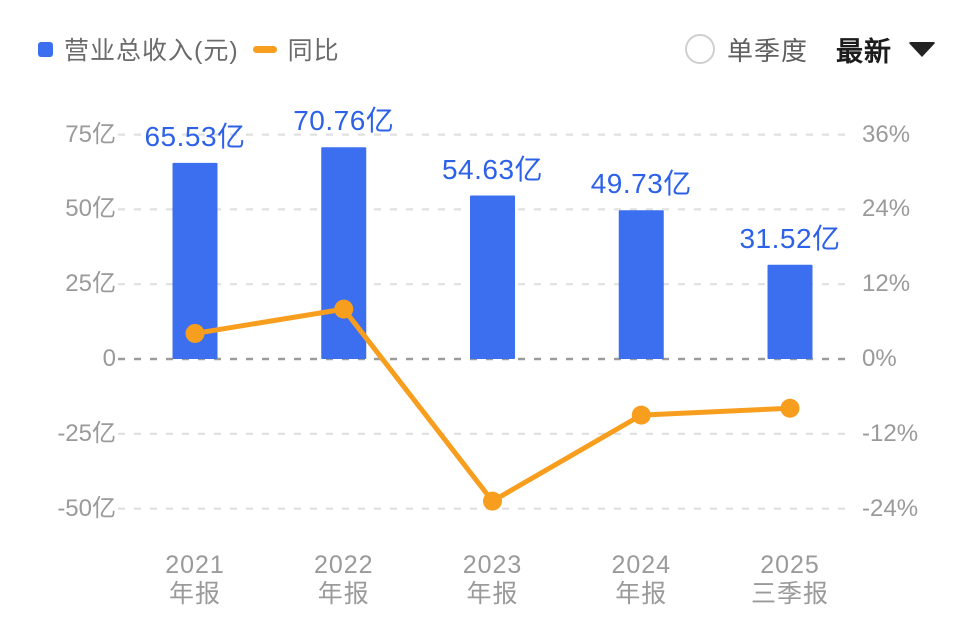 The height and width of the screenshot is (634, 978). Describe the element at coordinates (151, 51) in the screenshot. I see `revenue-legend-label: 营业总收入(元)` at that location.